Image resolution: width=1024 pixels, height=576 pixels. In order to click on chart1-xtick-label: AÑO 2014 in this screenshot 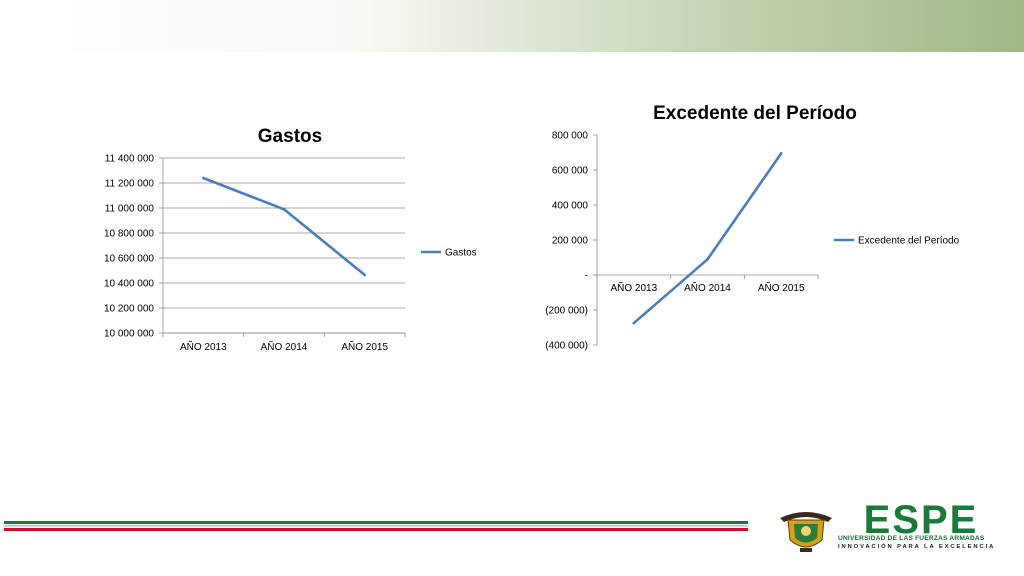, I will do `click(284, 346)`.